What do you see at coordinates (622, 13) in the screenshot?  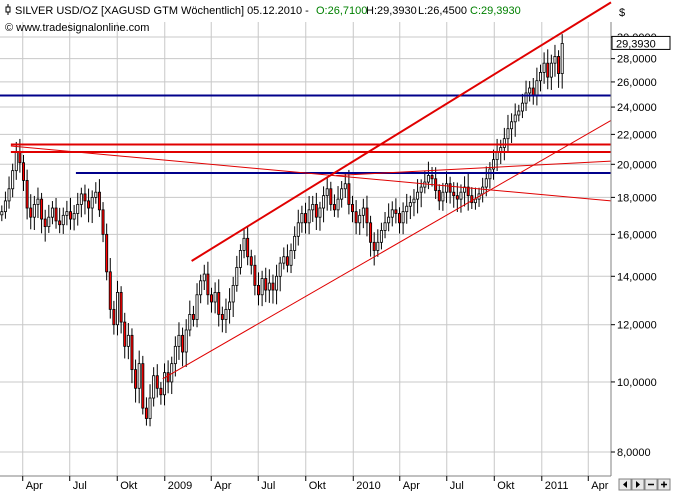 I see `currency-symbol: $` at bounding box center [622, 13].